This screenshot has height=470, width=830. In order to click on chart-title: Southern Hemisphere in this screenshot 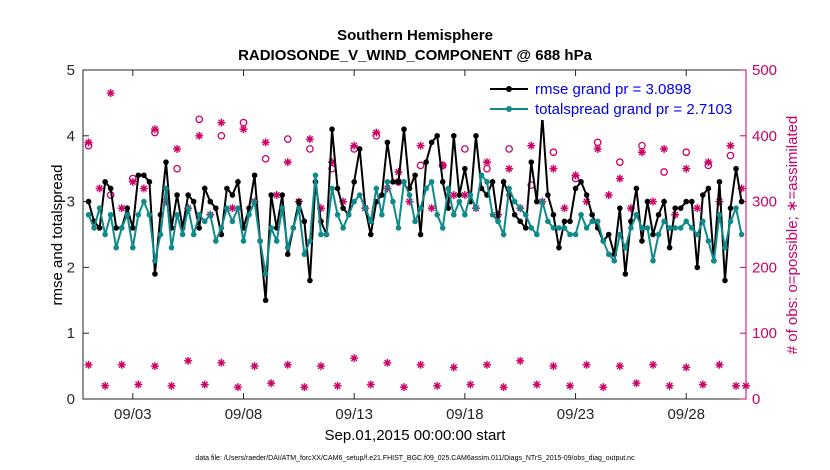, I will do `click(415, 35)`.